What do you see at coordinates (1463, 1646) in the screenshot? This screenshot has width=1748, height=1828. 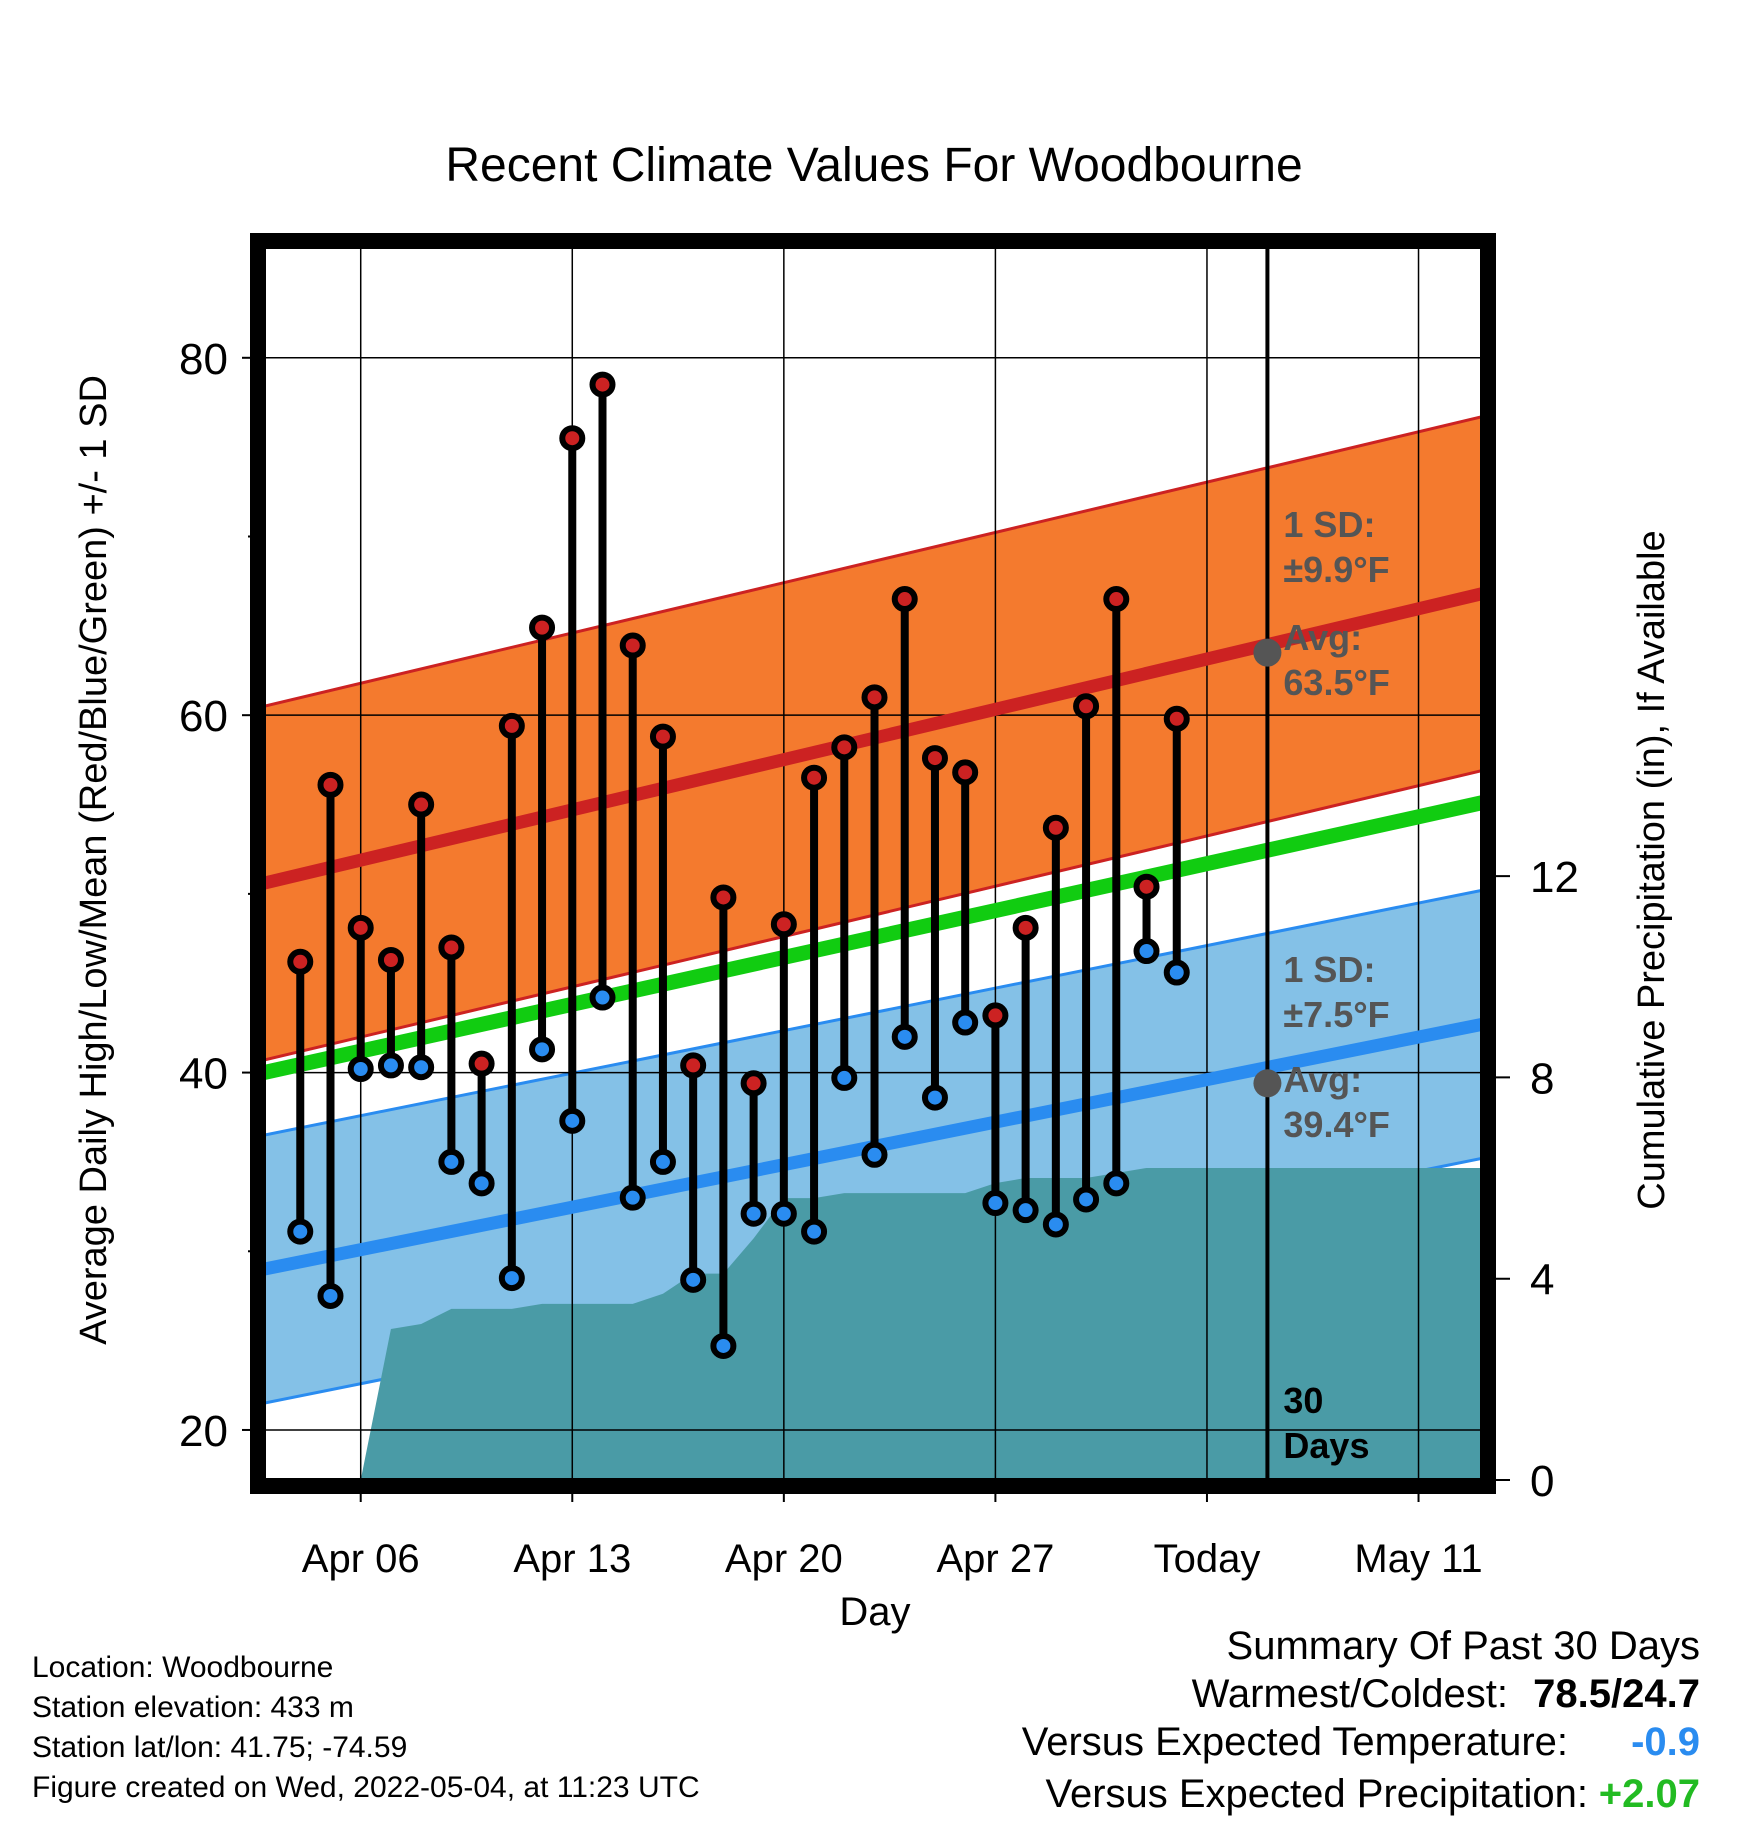 I see `summary-heading: Summary Of Past 30 Days` at bounding box center [1463, 1646].